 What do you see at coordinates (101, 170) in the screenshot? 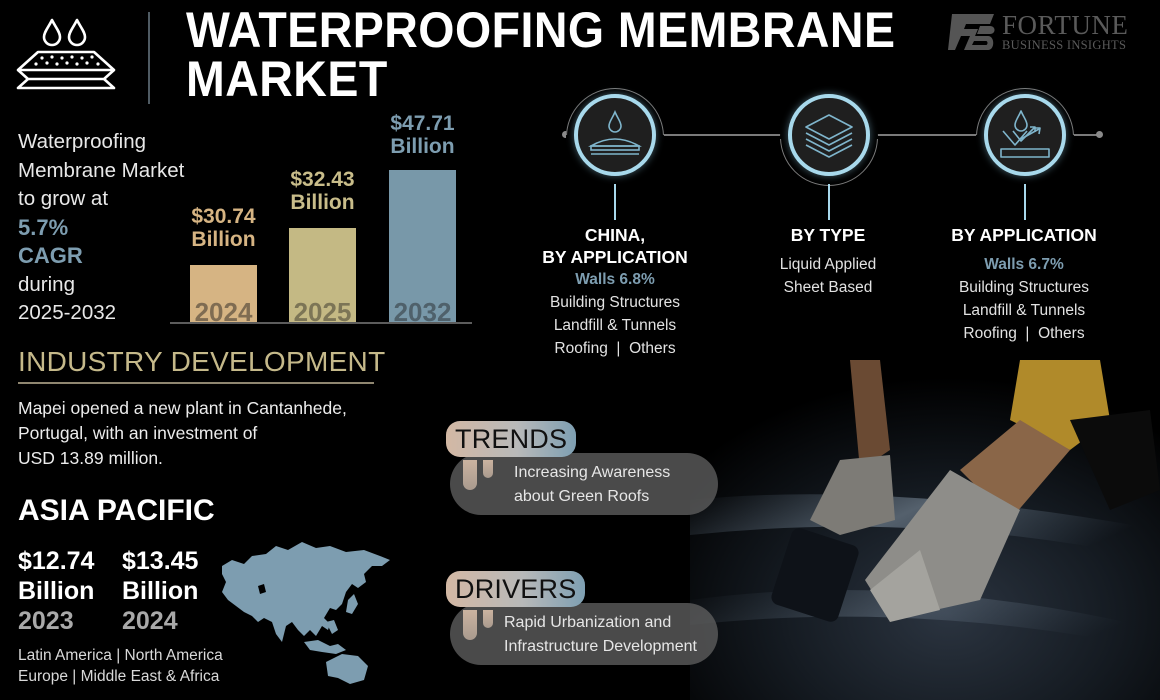
I see `growth-line: Membrane Market` at bounding box center [101, 170].